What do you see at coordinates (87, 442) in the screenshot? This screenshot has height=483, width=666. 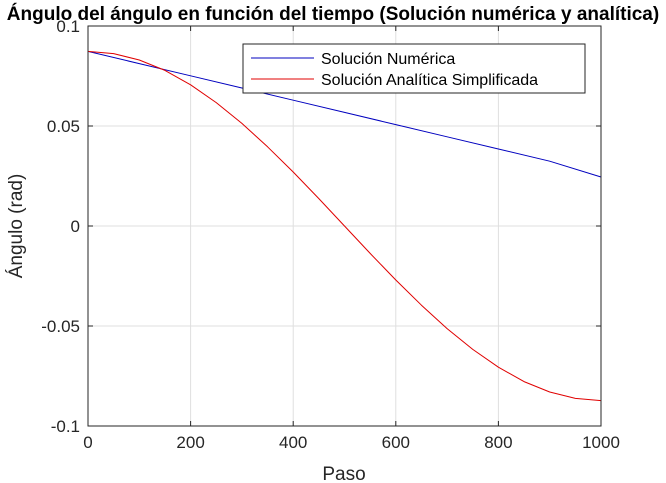 I see `x-tick-label: 0` at bounding box center [87, 442].